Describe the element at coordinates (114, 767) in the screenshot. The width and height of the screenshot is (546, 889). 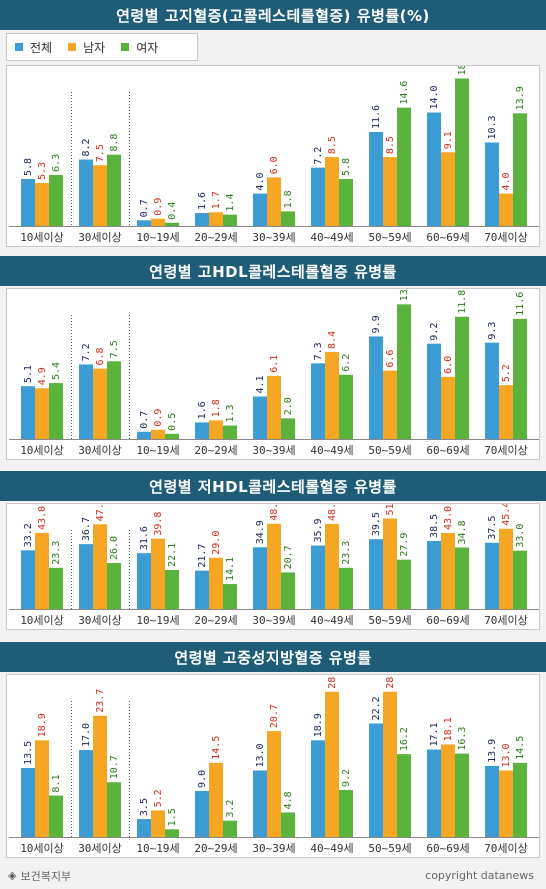
I see `data-label-female: 10.7` at that location.